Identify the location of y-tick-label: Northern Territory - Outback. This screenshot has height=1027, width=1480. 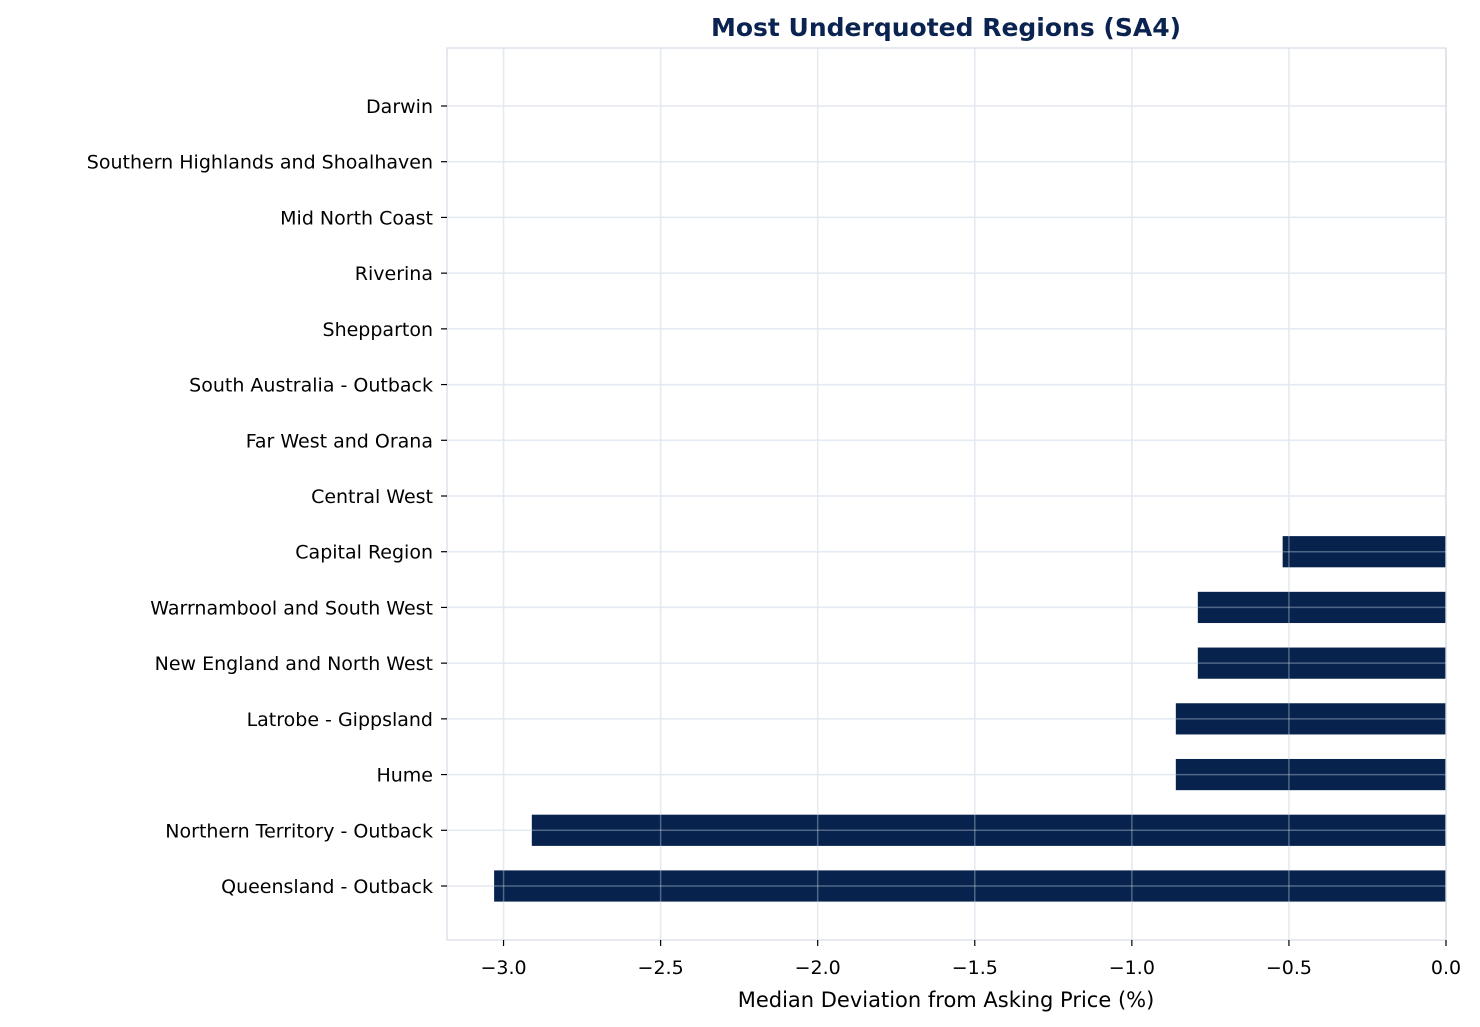
(299, 831).